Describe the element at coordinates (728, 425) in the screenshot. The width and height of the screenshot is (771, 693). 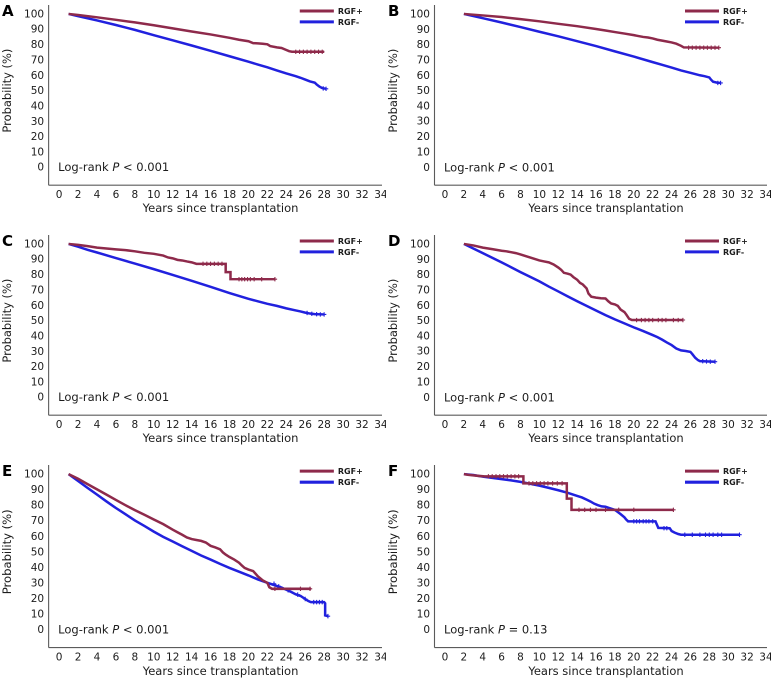
I see `x-tick-label: 30` at that location.